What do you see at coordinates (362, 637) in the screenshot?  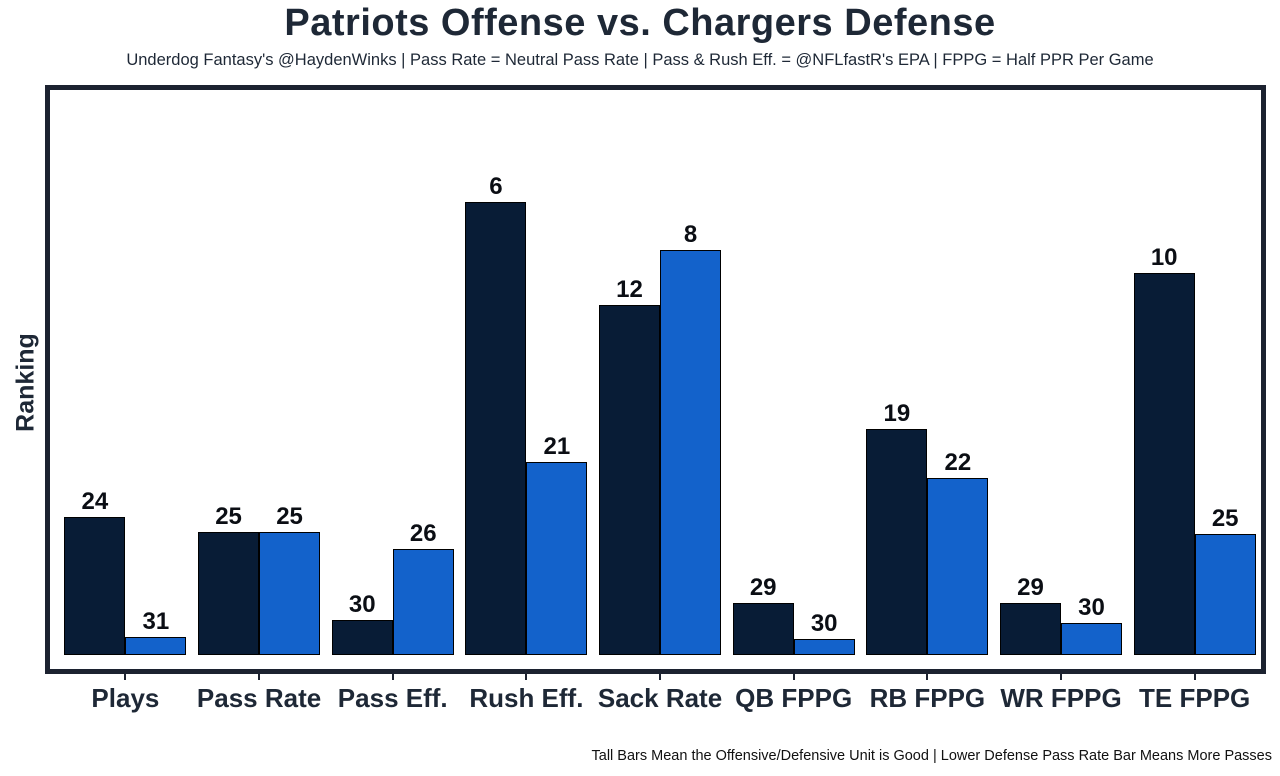 I see `bar-patriots-offense-pass-eff` at bounding box center [362, 637].